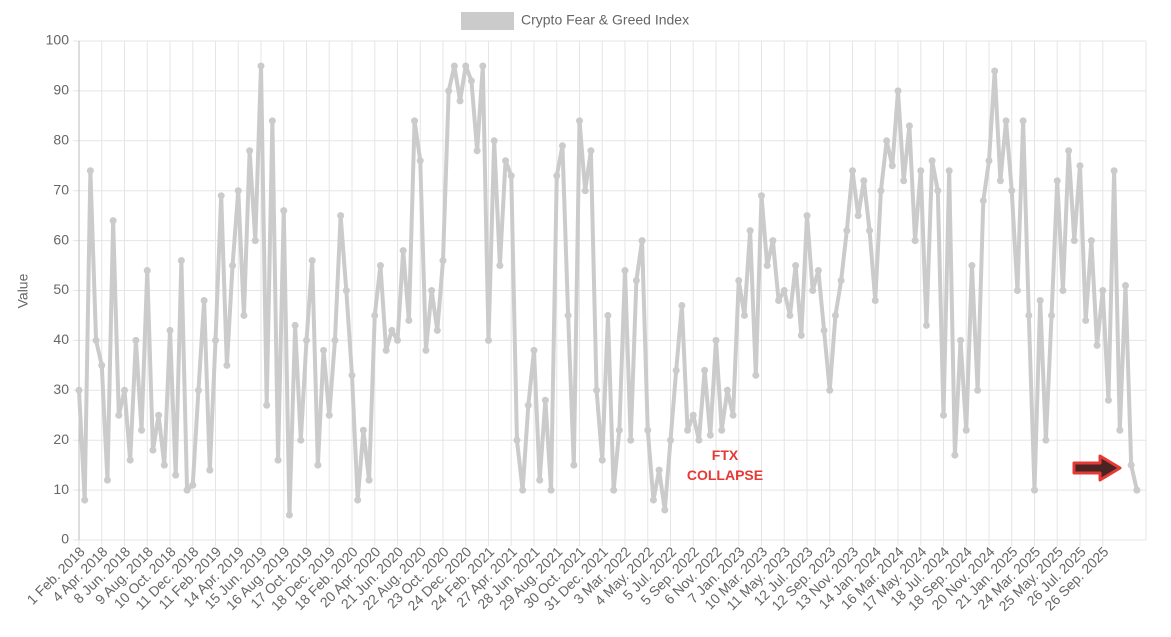 The image size is (1171, 637). What do you see at coordinates (605, 20) in the screenshot?
I see `legend-label: Crypto Fear & Greed Index` at bounding box center [605, 20].